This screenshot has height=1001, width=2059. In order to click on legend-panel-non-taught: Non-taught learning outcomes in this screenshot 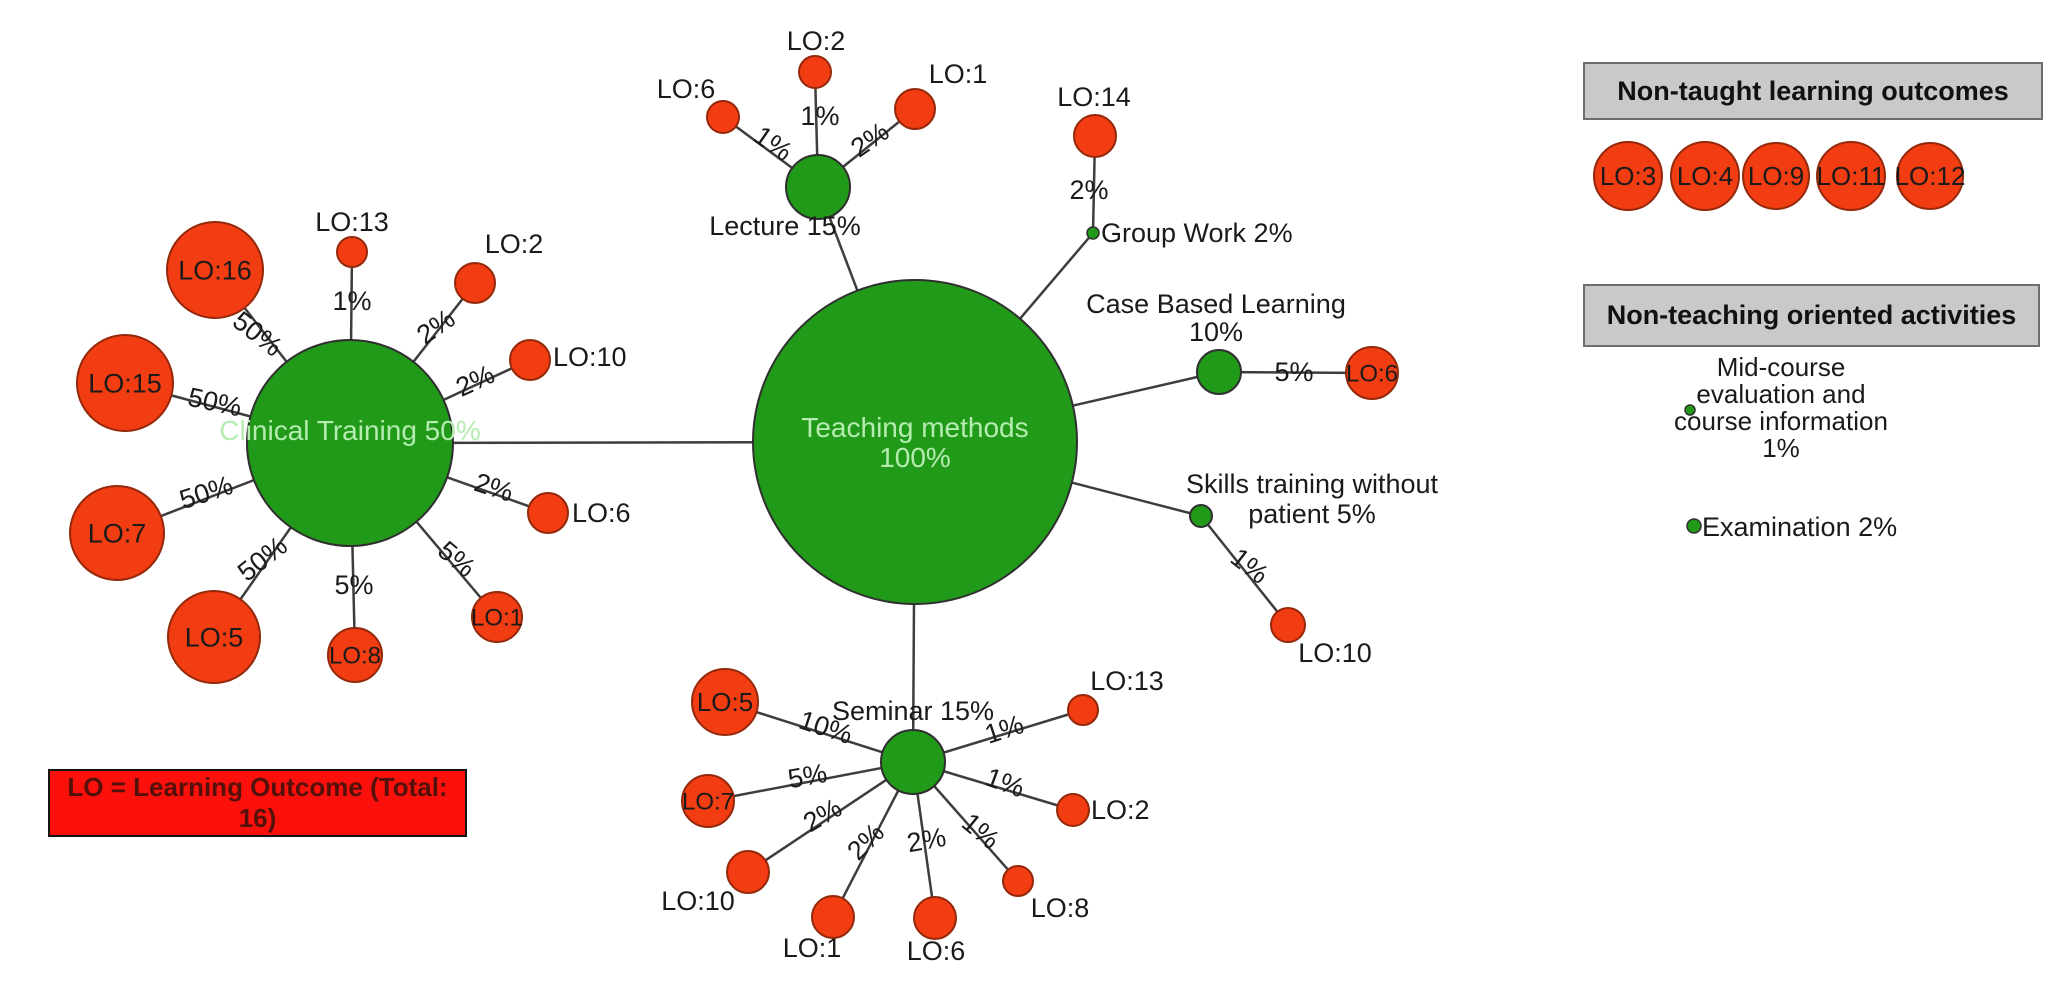, I will do `click(1813, 91)`.